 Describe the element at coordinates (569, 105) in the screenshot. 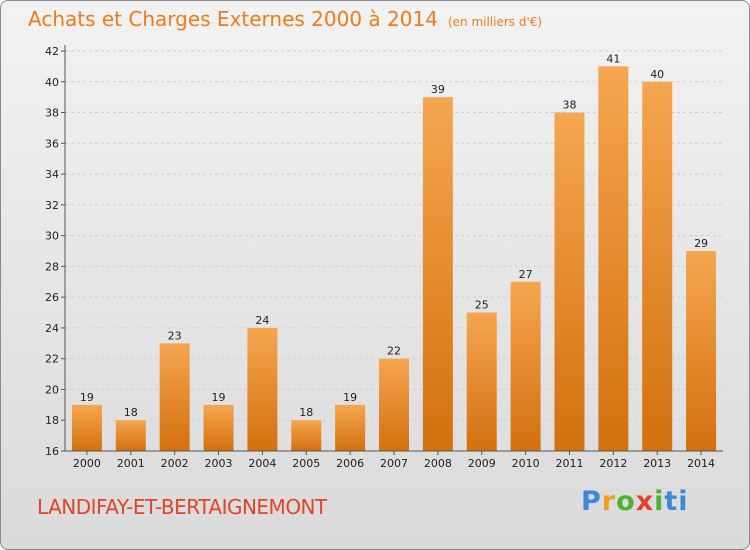

I see `bar-value-label: 38` at that location.